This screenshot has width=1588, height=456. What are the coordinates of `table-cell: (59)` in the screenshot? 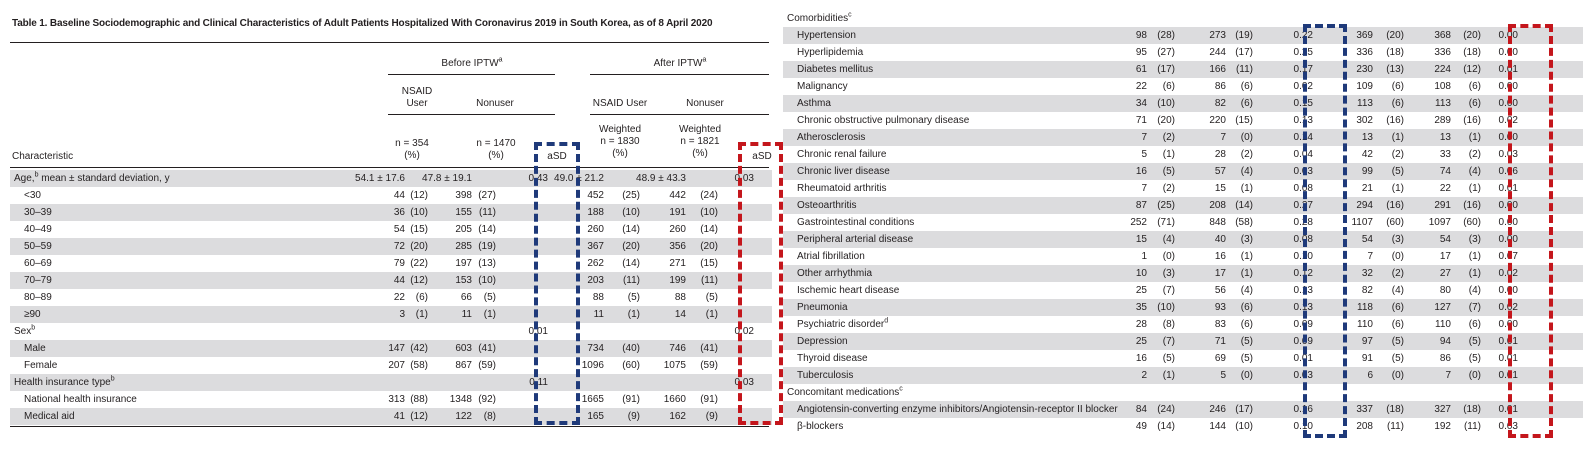 It's located at (487, 365).